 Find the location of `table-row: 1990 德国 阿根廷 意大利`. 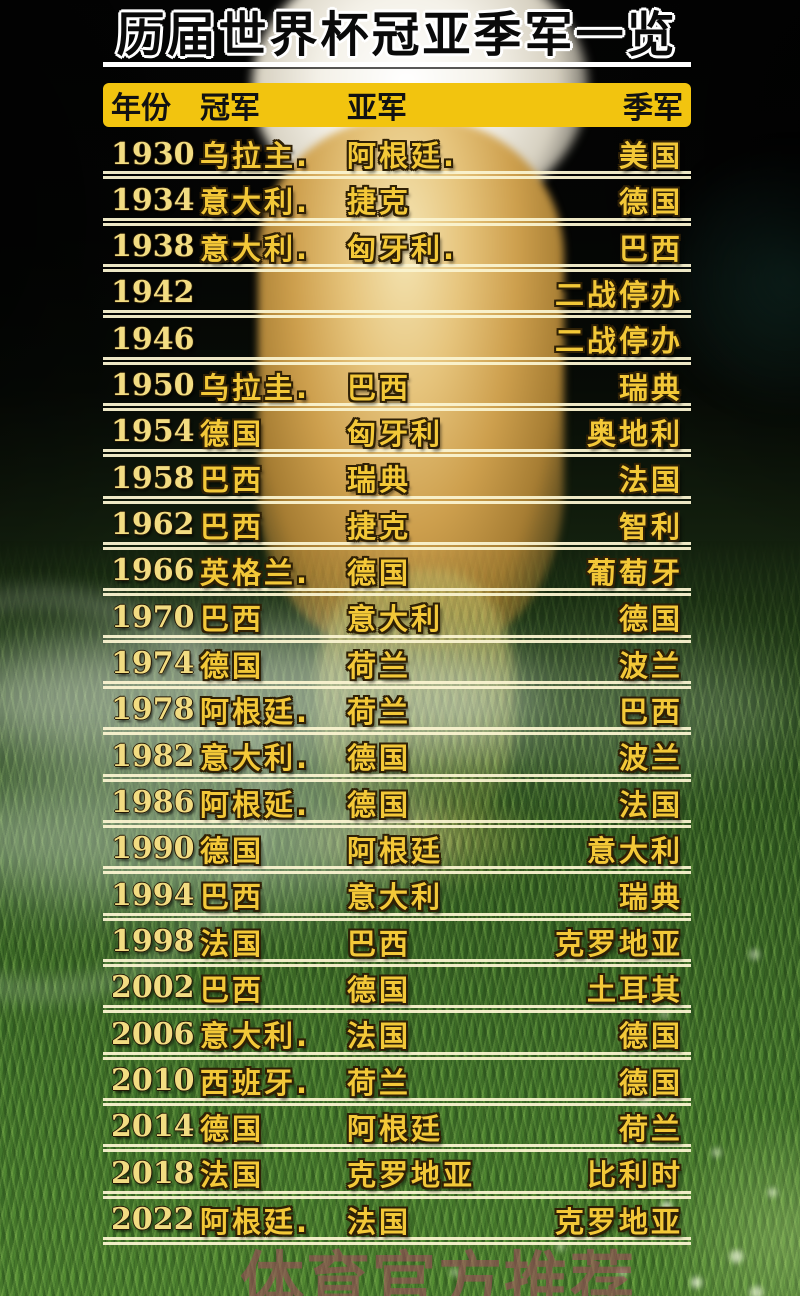

table-row: 1990 德国 阿根廷 意大利 is located at coordinates (397, 851).